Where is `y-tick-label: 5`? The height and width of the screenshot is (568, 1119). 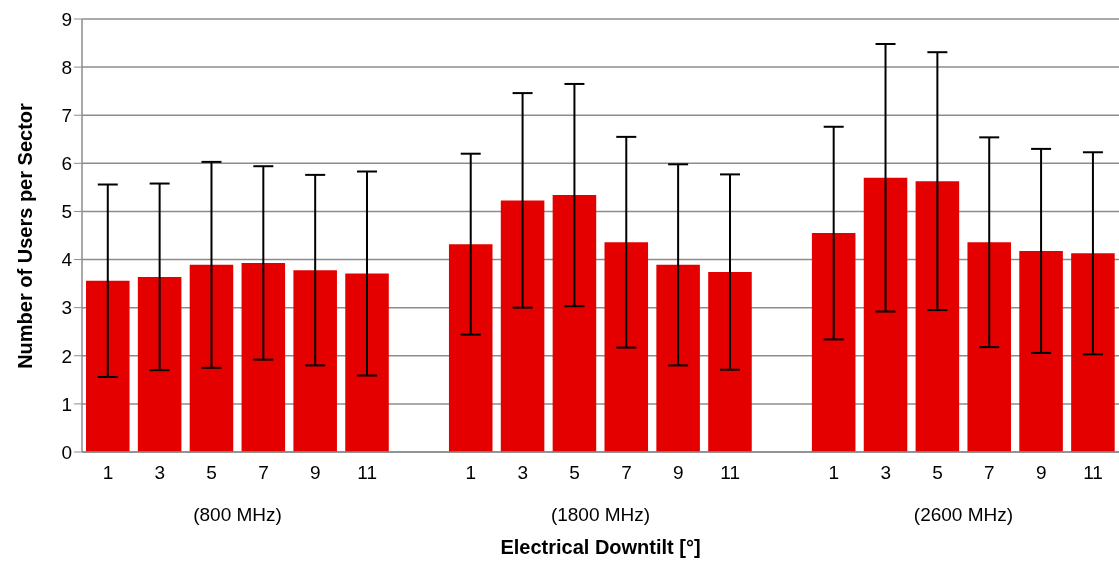 y-tick-label: 5 is located at coordinates (66, 212).